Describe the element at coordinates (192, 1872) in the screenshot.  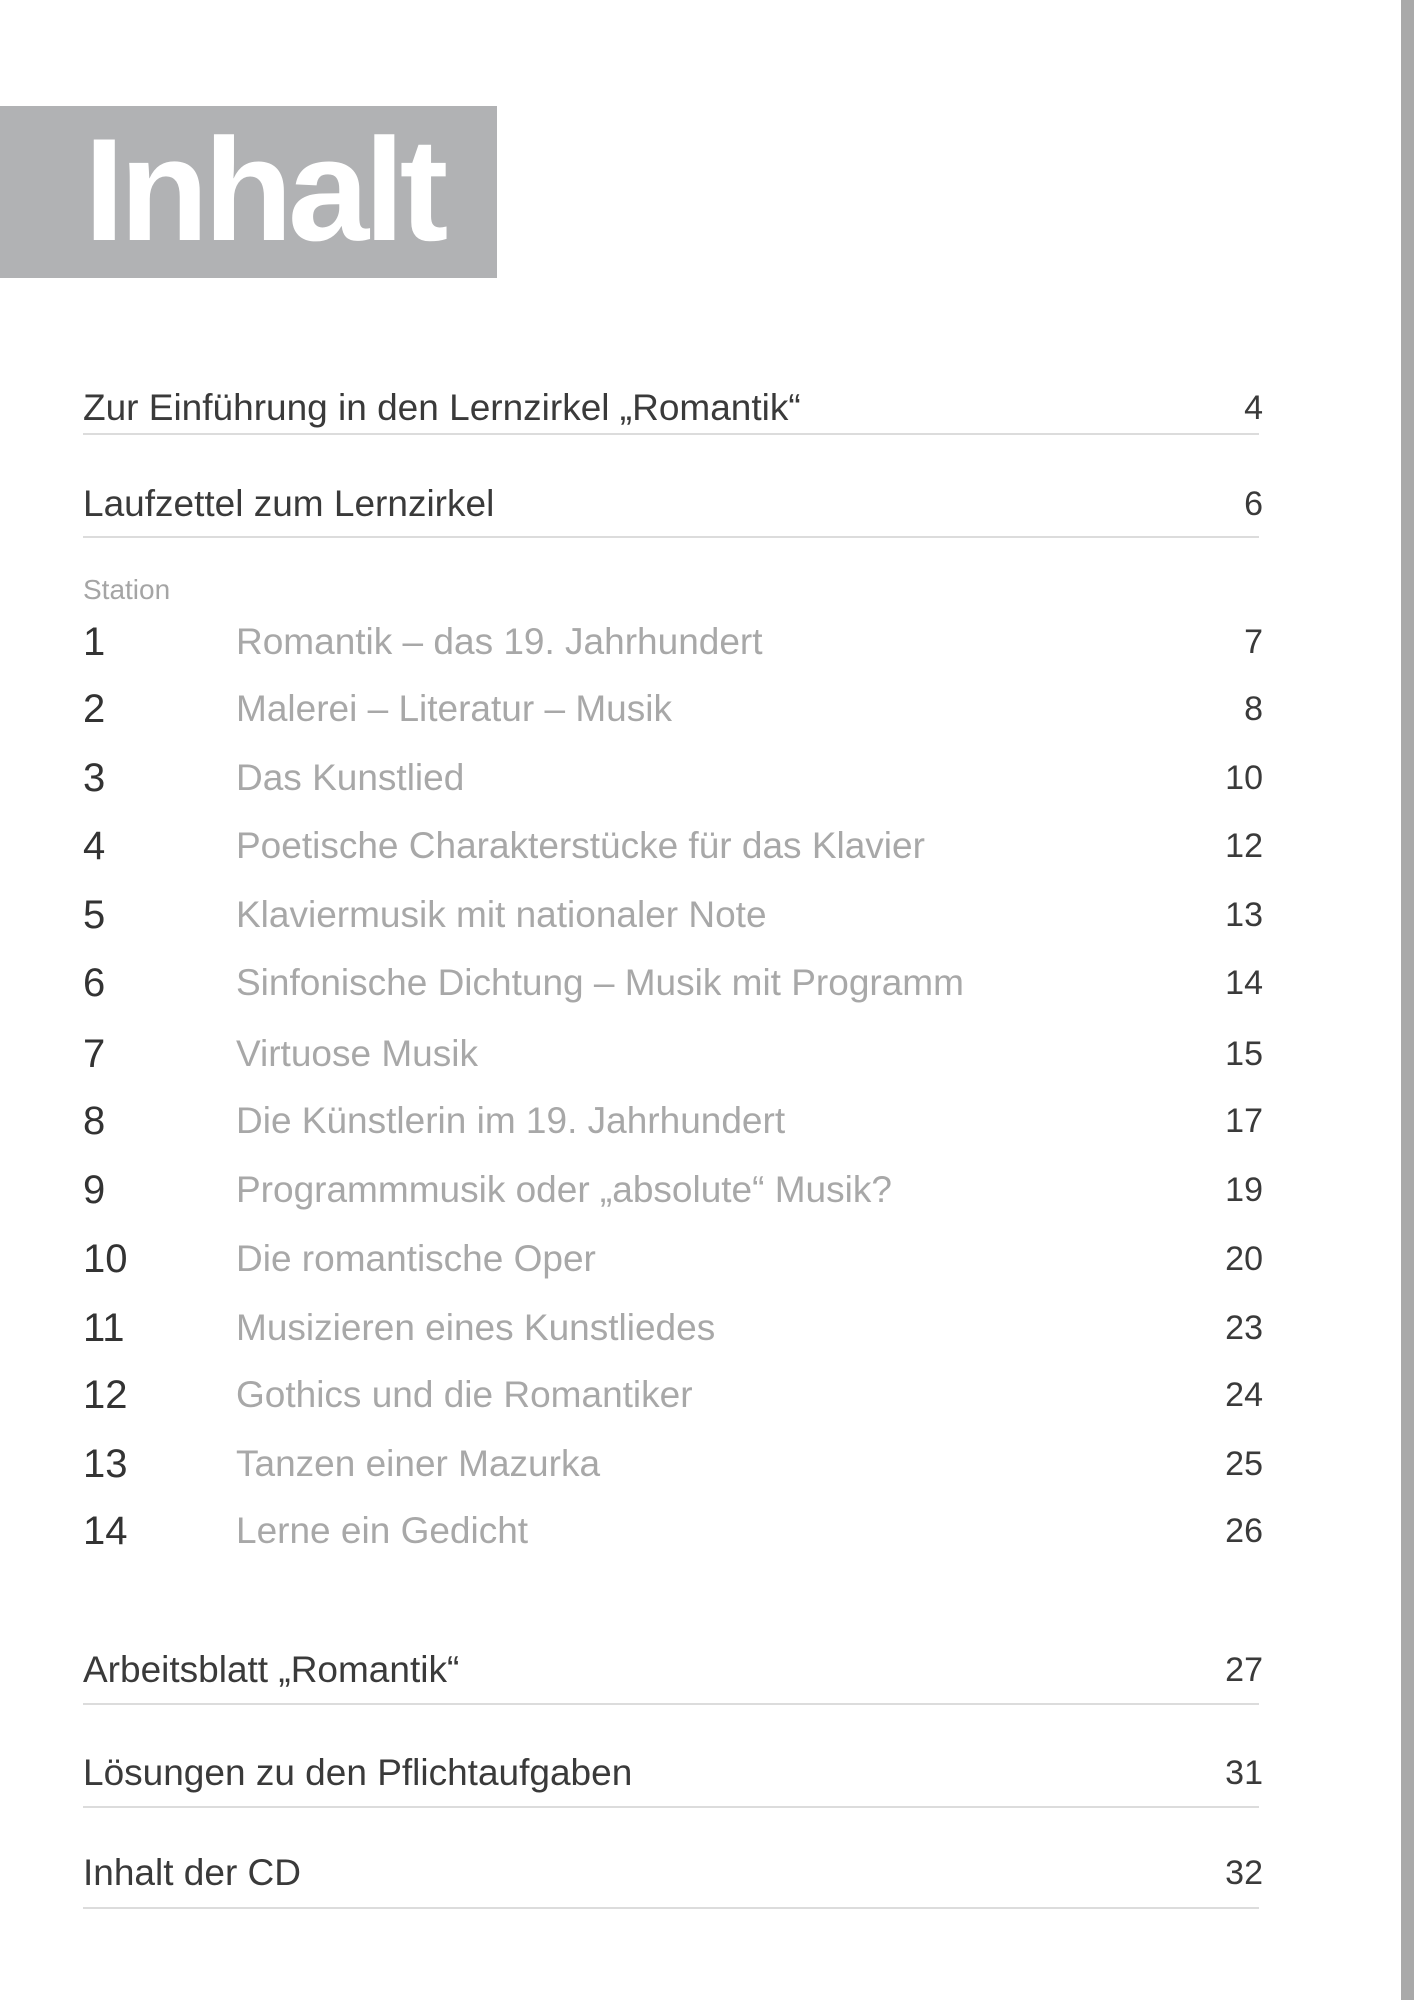
I see `entry-title: Inhalt der CD` at that location.